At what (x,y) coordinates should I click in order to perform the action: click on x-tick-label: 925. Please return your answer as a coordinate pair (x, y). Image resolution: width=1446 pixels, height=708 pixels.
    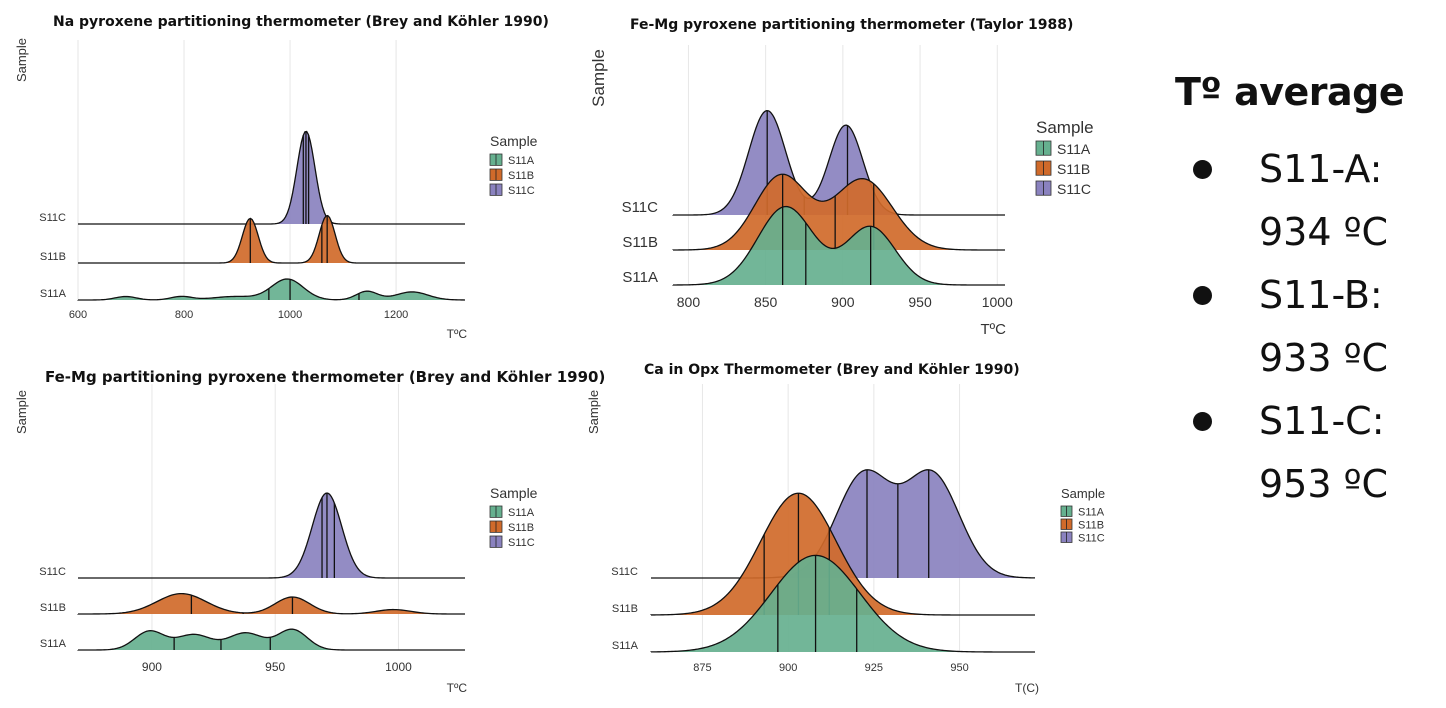
    Looking at the image, I should click on (874, 668).